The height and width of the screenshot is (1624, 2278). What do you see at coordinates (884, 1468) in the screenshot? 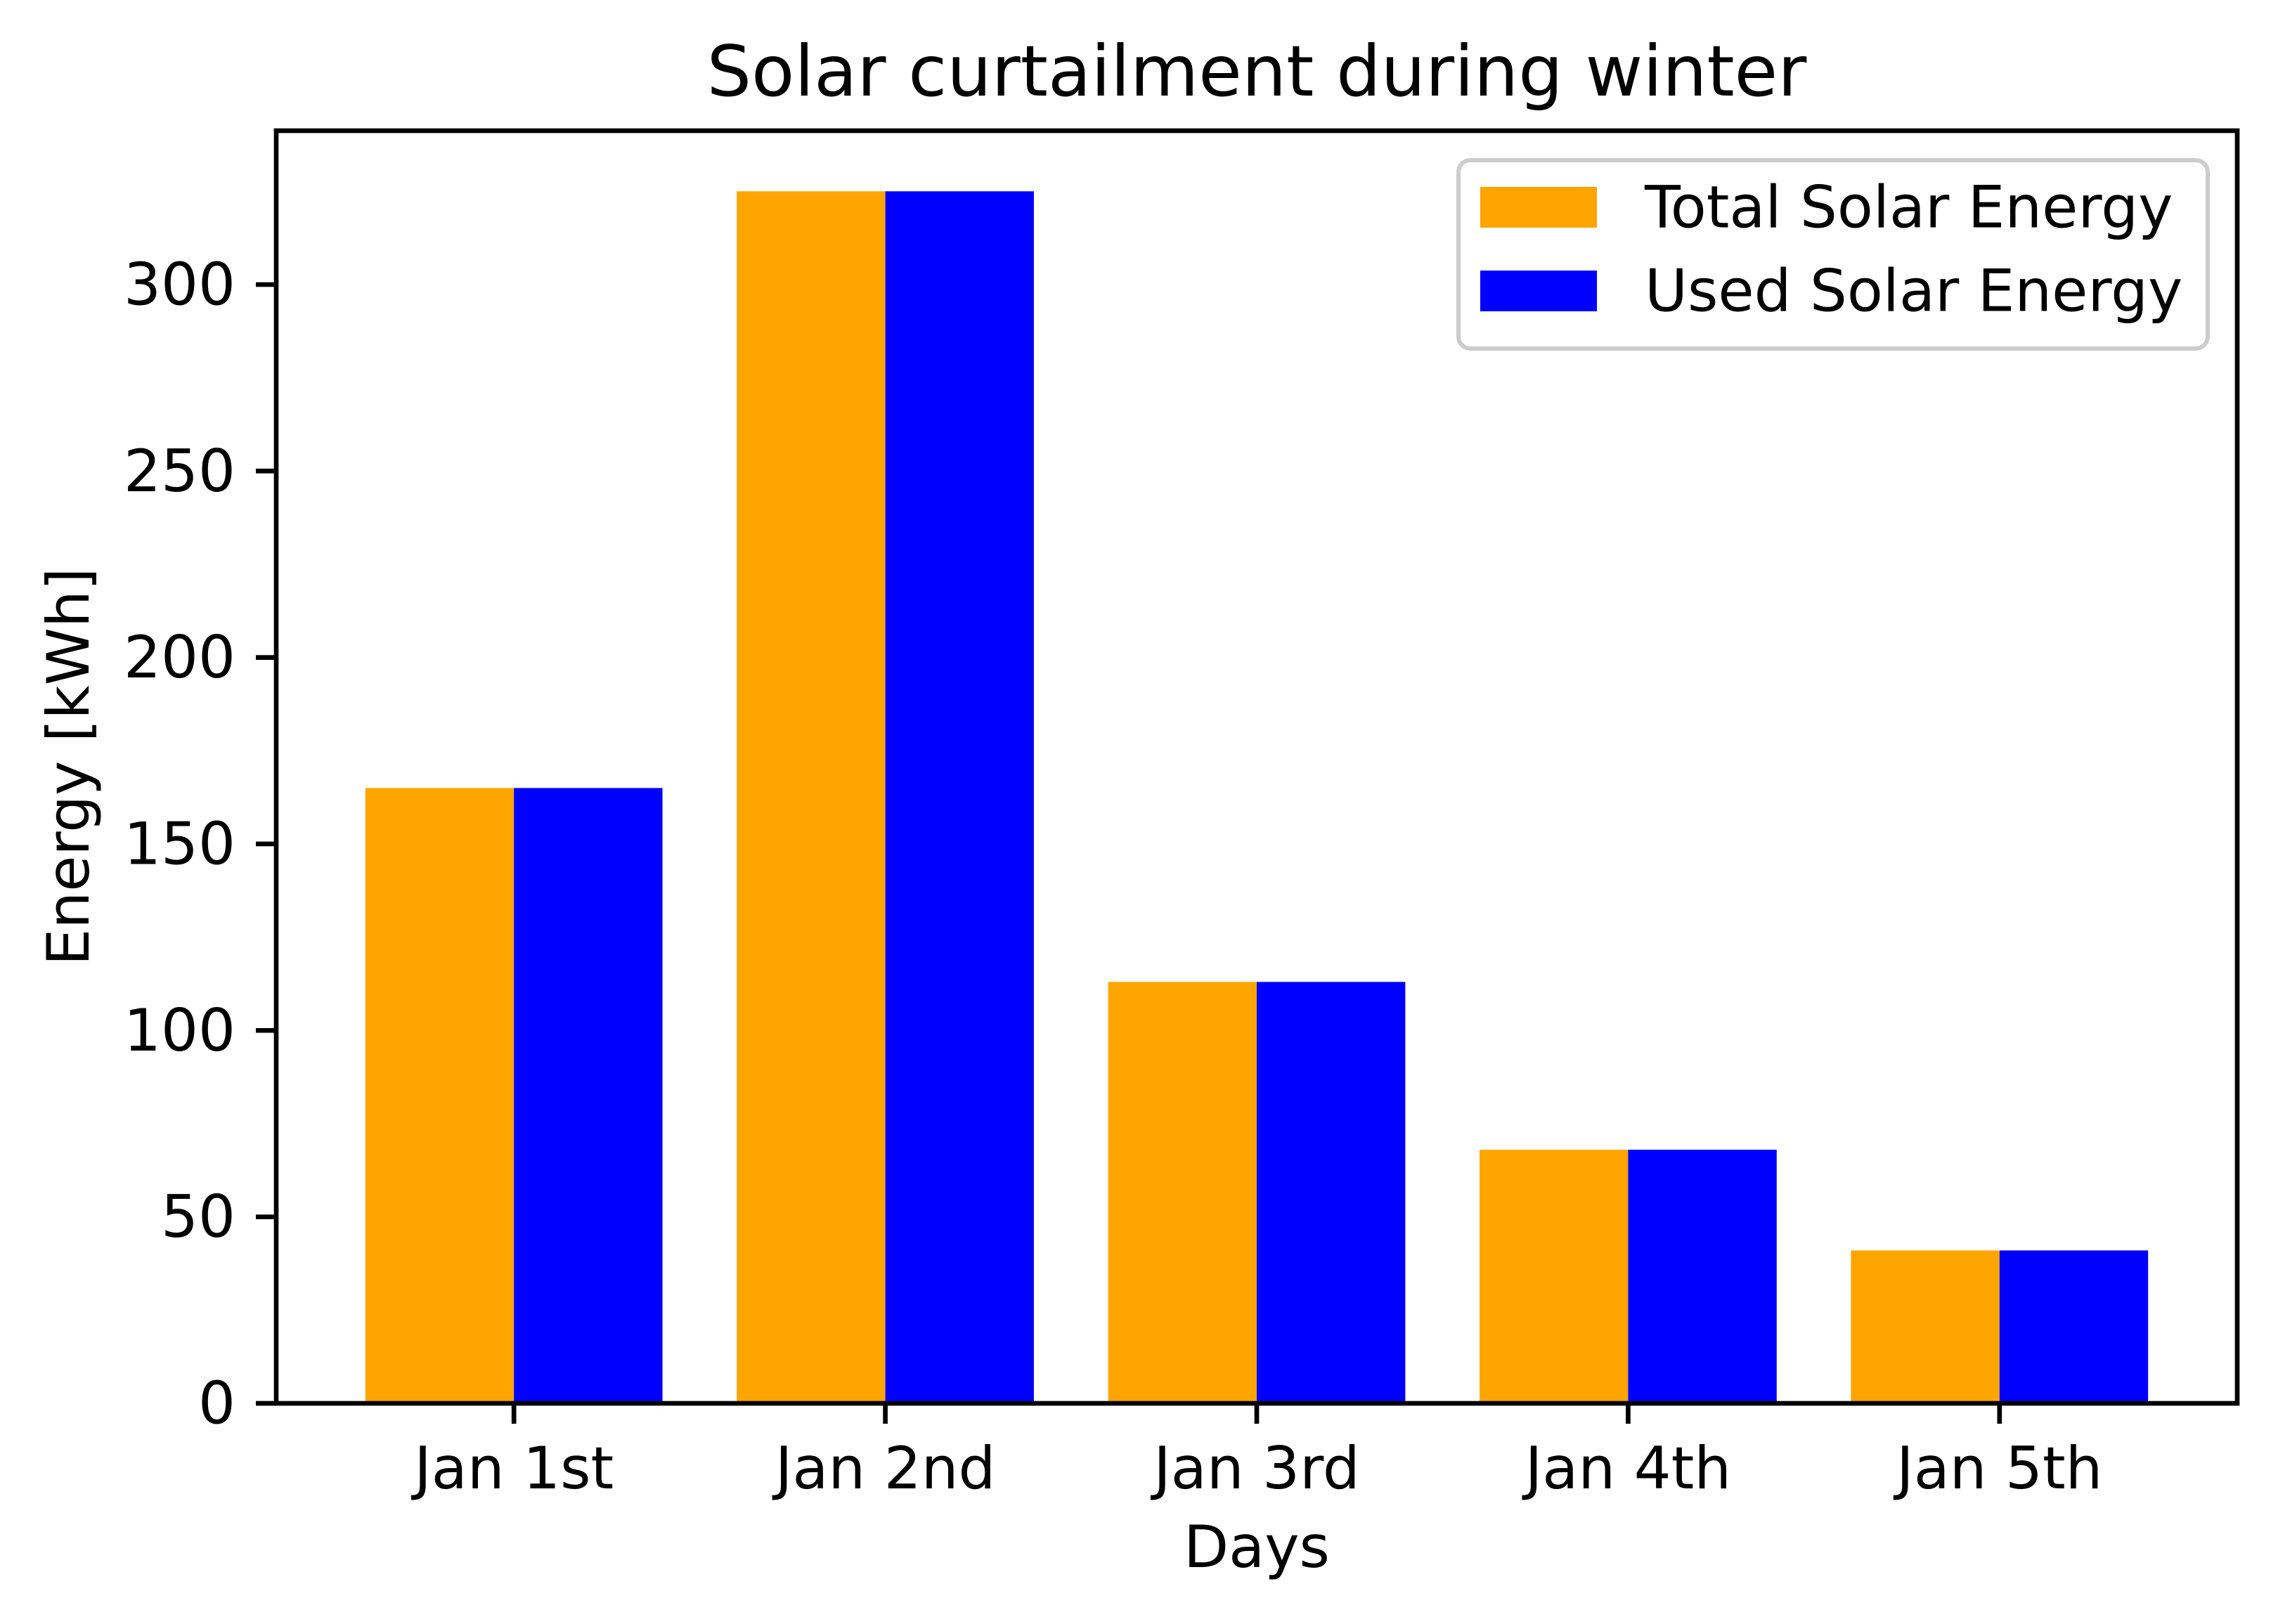
I see `x-tick-label: Jan 2nd` at bounding box center [884, 1468].